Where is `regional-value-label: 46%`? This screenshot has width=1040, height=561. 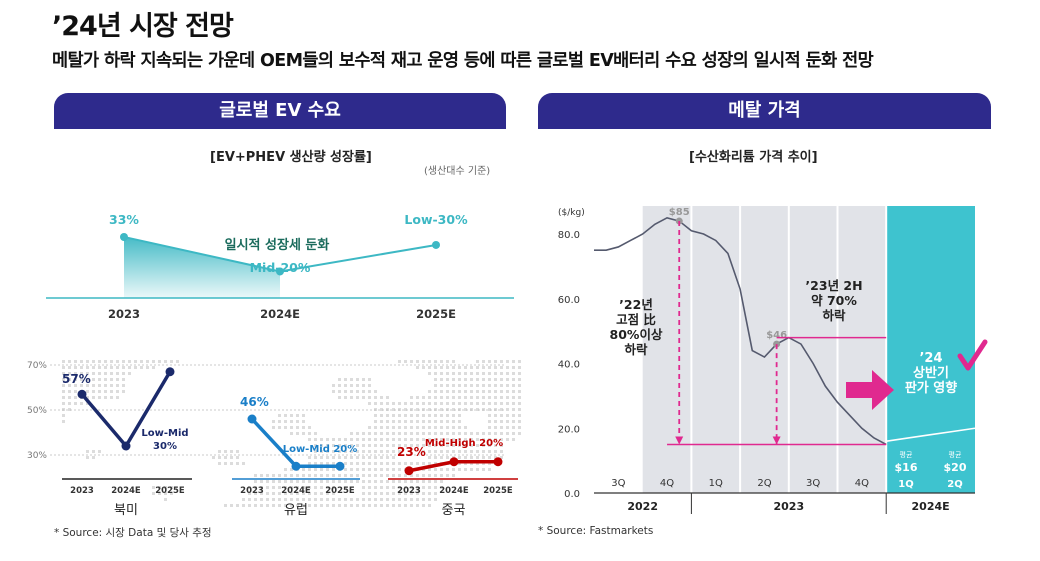
regional-value-label: 46% is located at coordinates (254, 402).